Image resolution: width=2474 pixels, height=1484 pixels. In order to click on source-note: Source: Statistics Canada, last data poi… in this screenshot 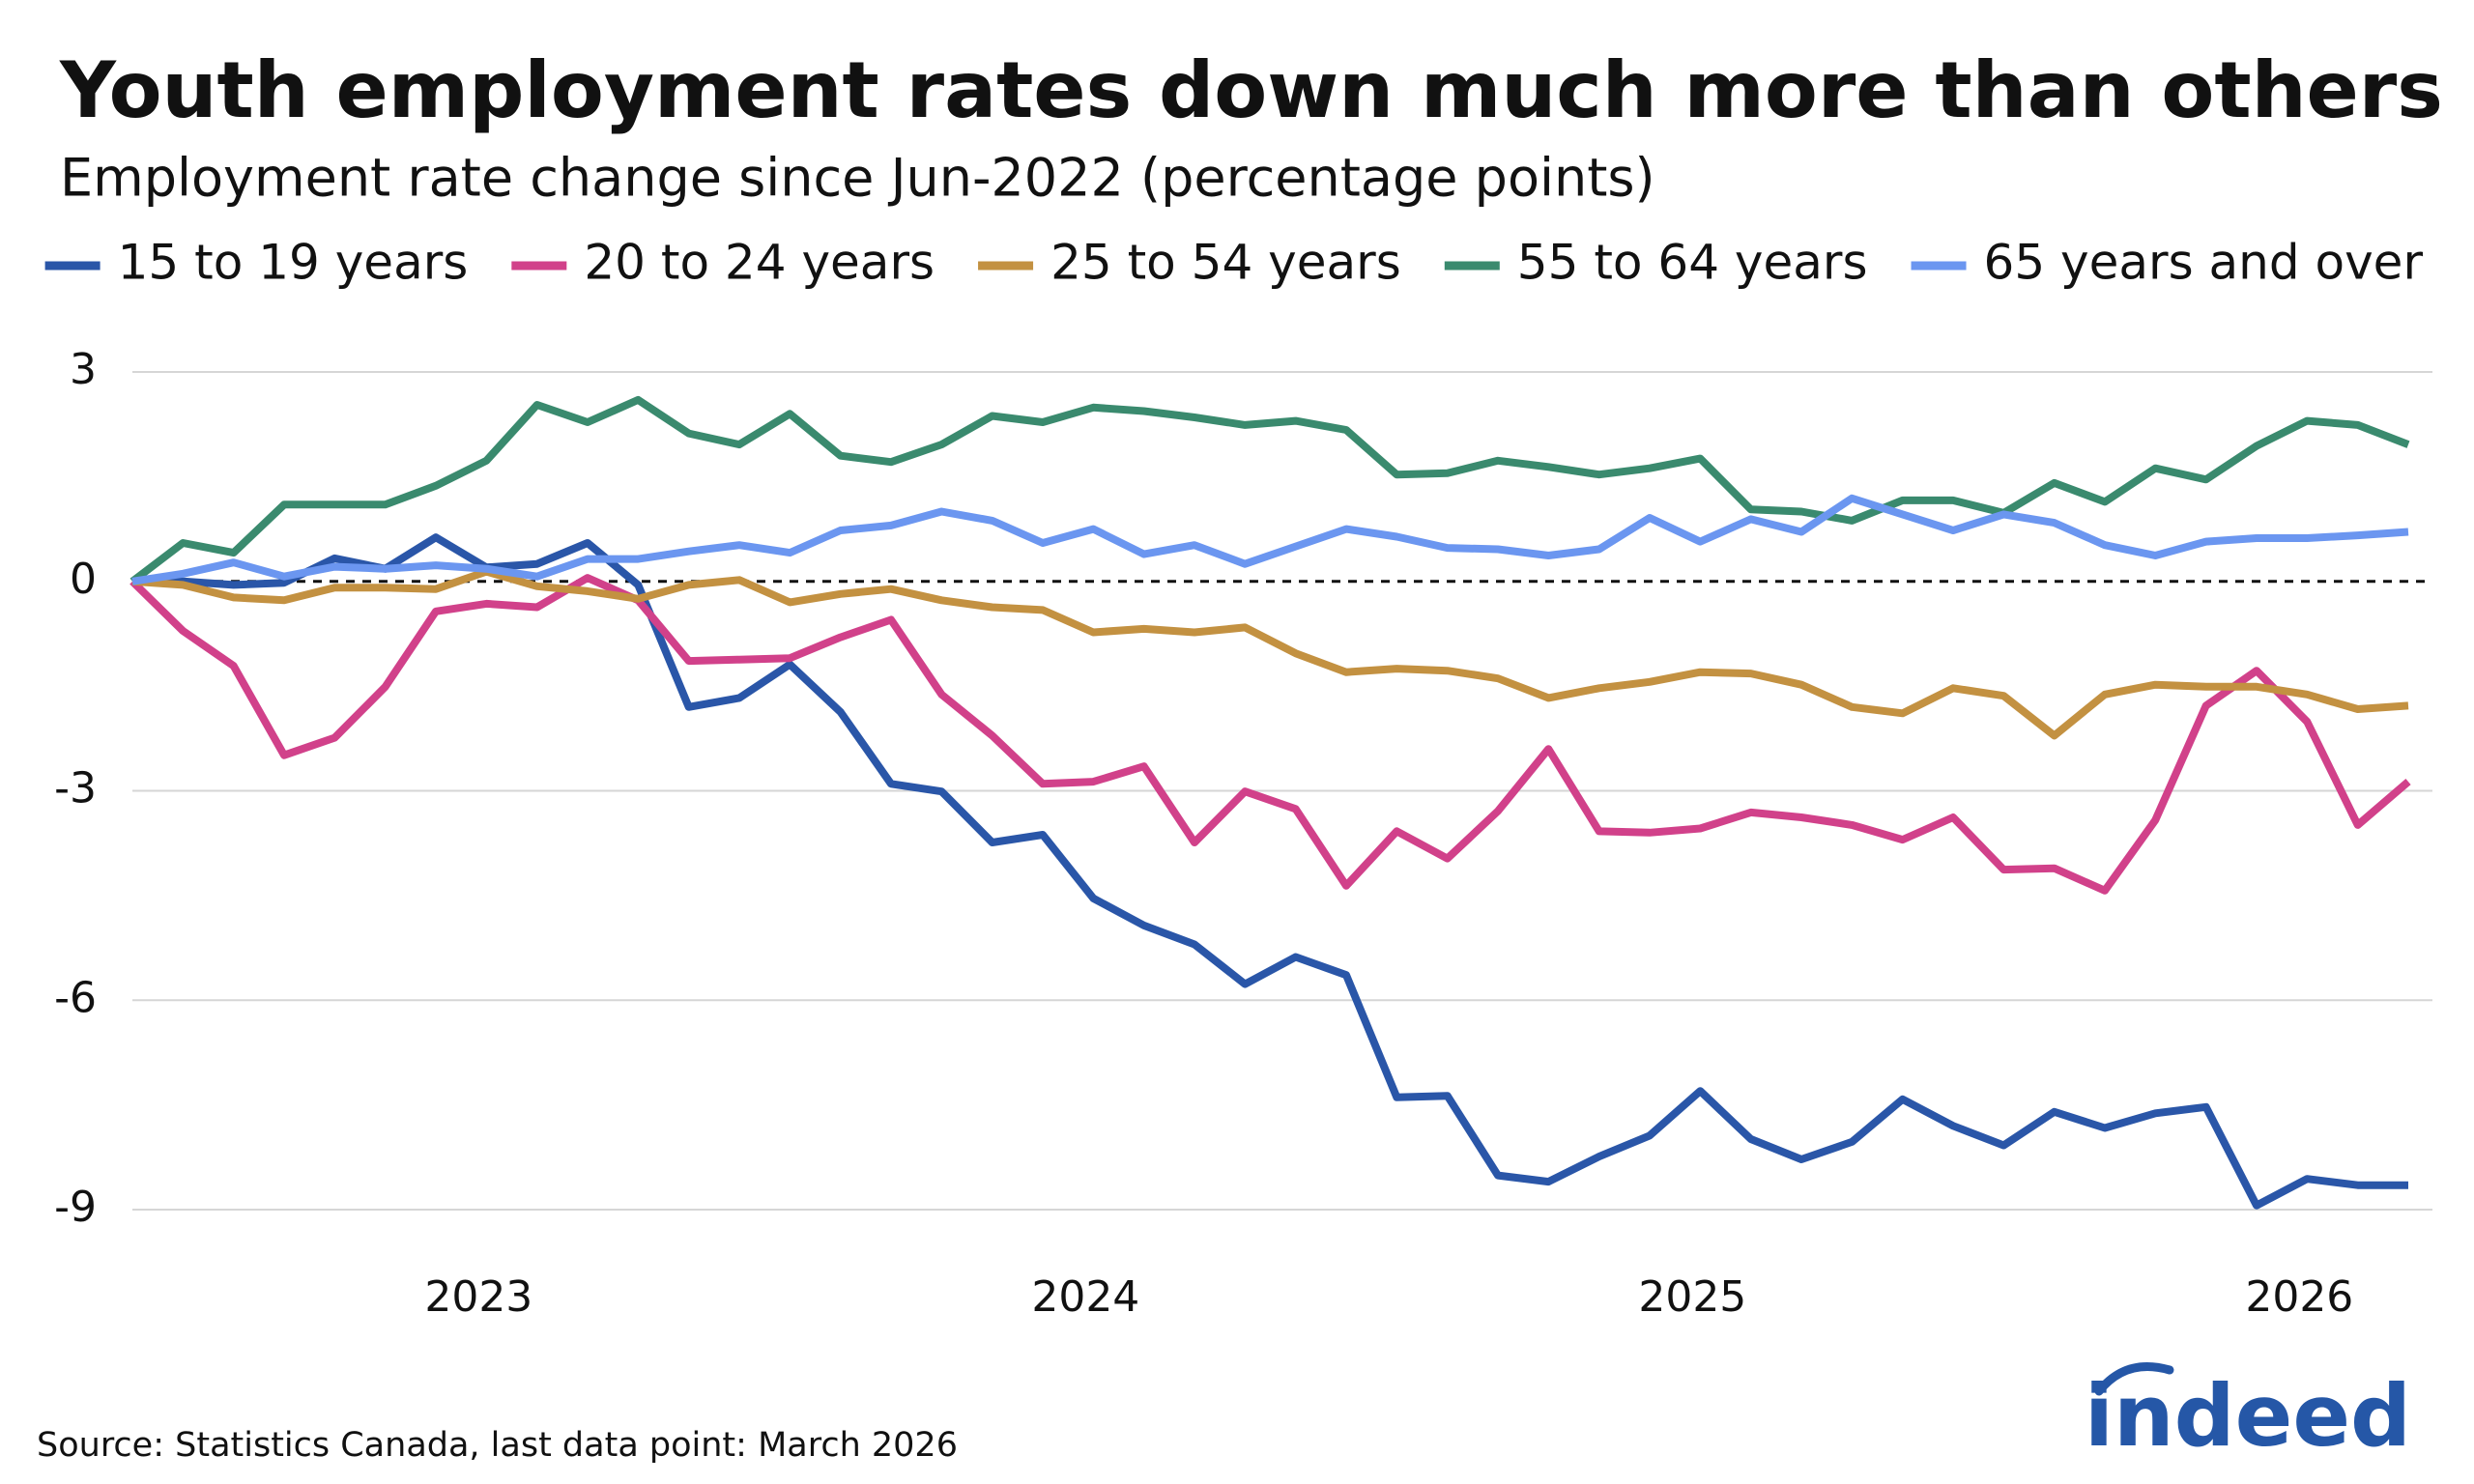, I will do `click(498, 1445)`.